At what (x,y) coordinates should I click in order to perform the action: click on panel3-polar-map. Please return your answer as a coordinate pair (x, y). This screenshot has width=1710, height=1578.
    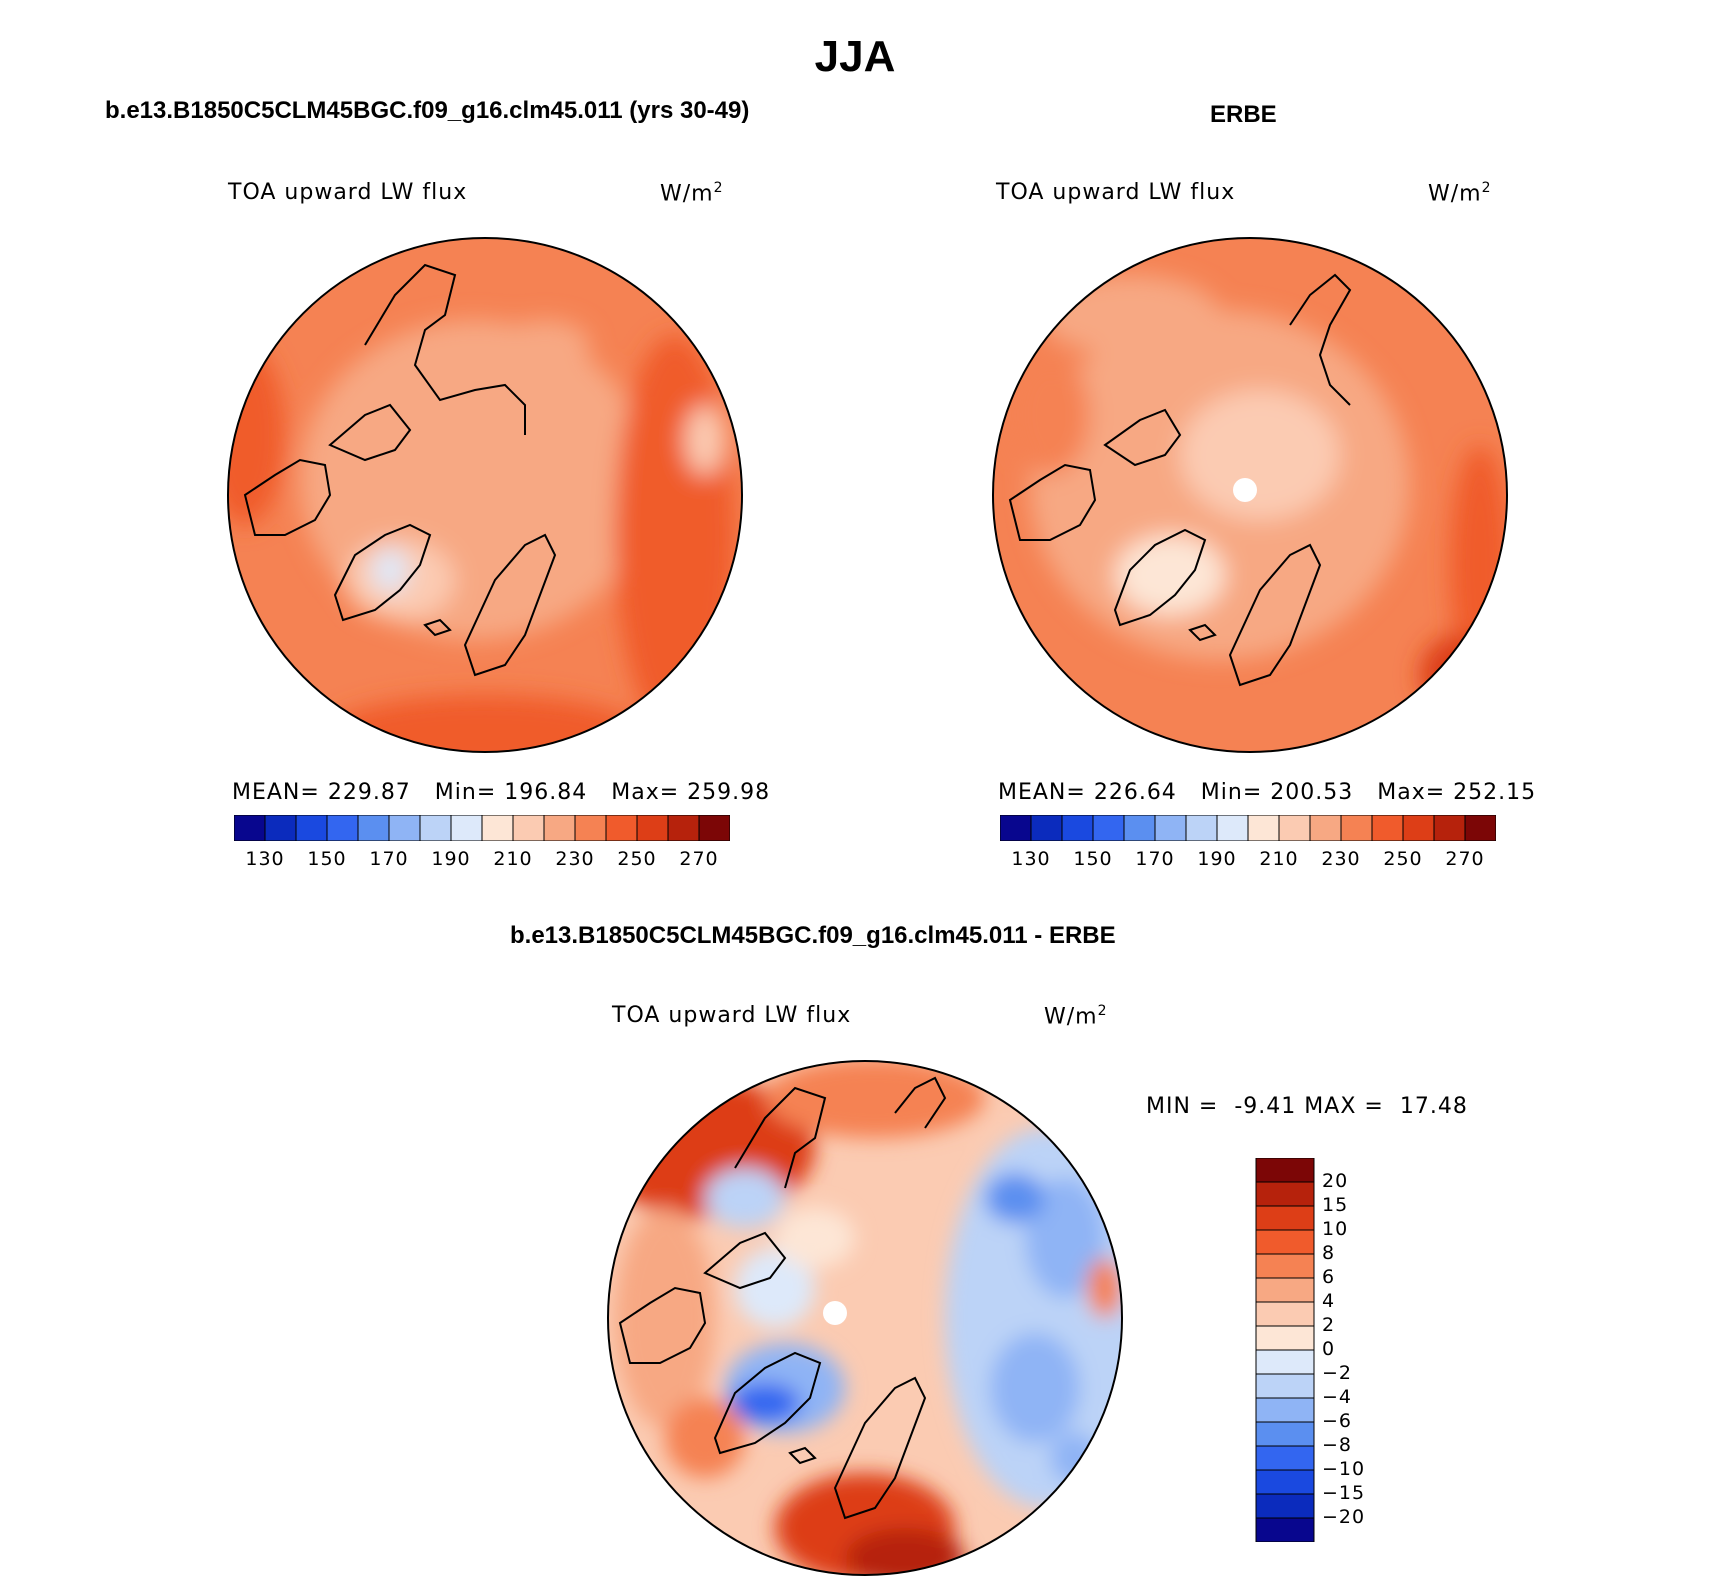
    Looking at the image, I should click on (865, 1318).